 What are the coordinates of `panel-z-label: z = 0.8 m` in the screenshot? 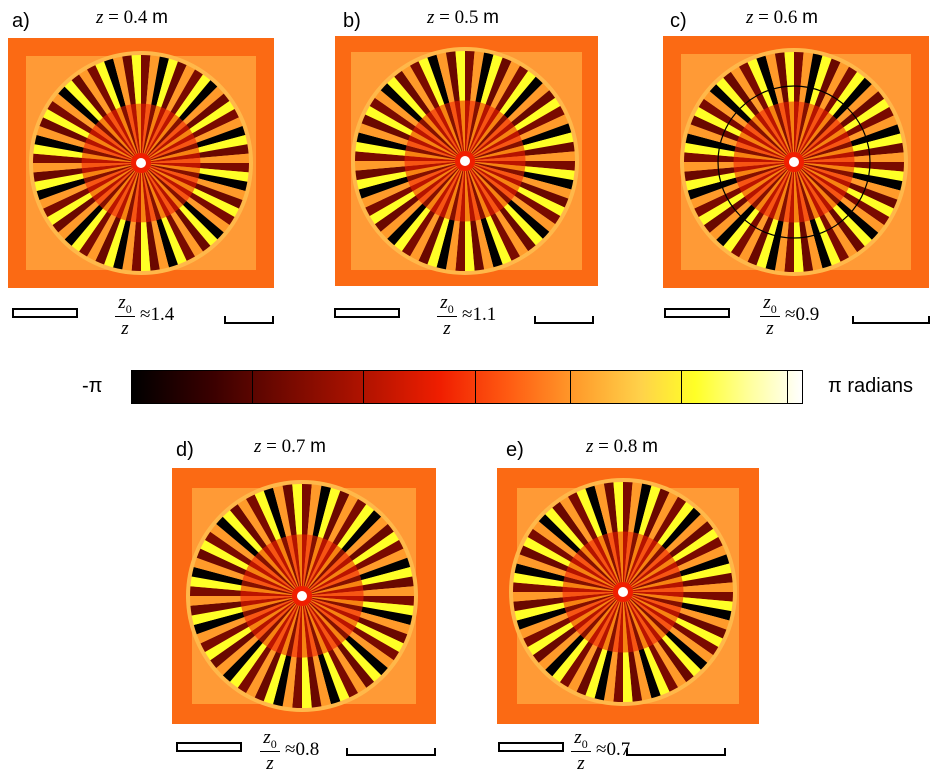 It's located at (622, 447).